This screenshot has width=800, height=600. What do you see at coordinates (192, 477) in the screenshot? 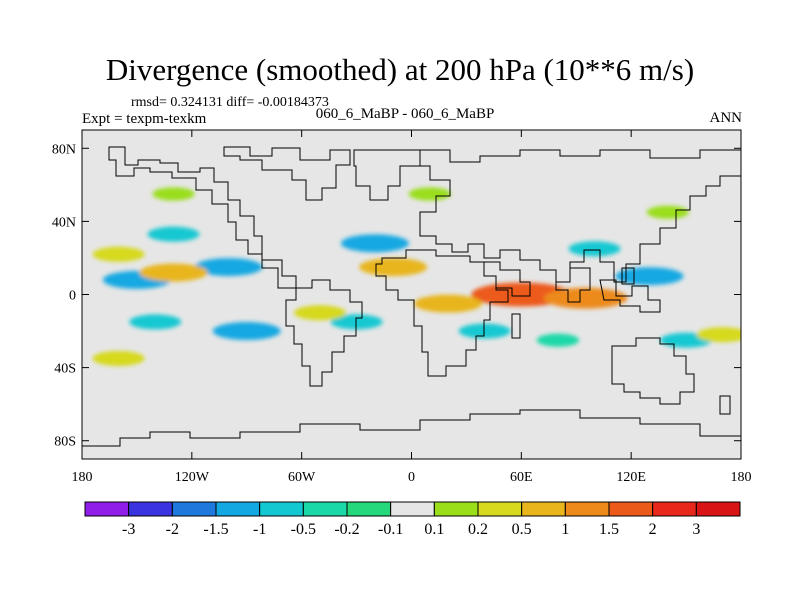
I see `x-tick-label: 120W` at bounding box center [192, 477].